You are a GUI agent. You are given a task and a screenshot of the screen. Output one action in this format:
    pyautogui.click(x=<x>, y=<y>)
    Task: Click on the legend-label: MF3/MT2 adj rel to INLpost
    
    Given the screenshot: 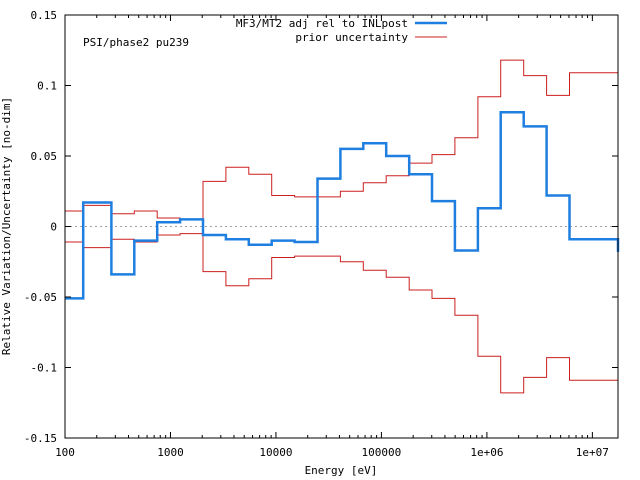 What is the action you would take?
    pyautogui.click(x=322, y=23)
    